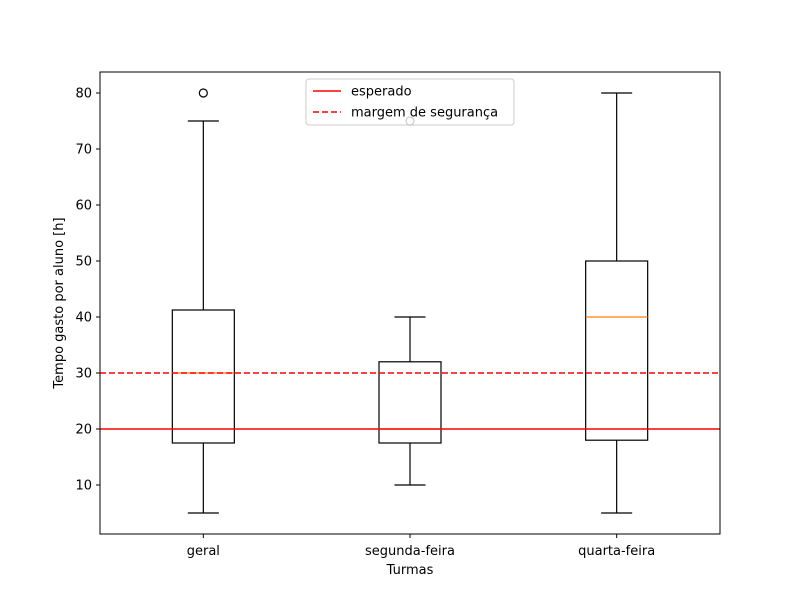 The height and width of the screenshot is (600, 800). I want to click on y-axis-label: Tempo gasto por aluno [h], so click(59, 303).